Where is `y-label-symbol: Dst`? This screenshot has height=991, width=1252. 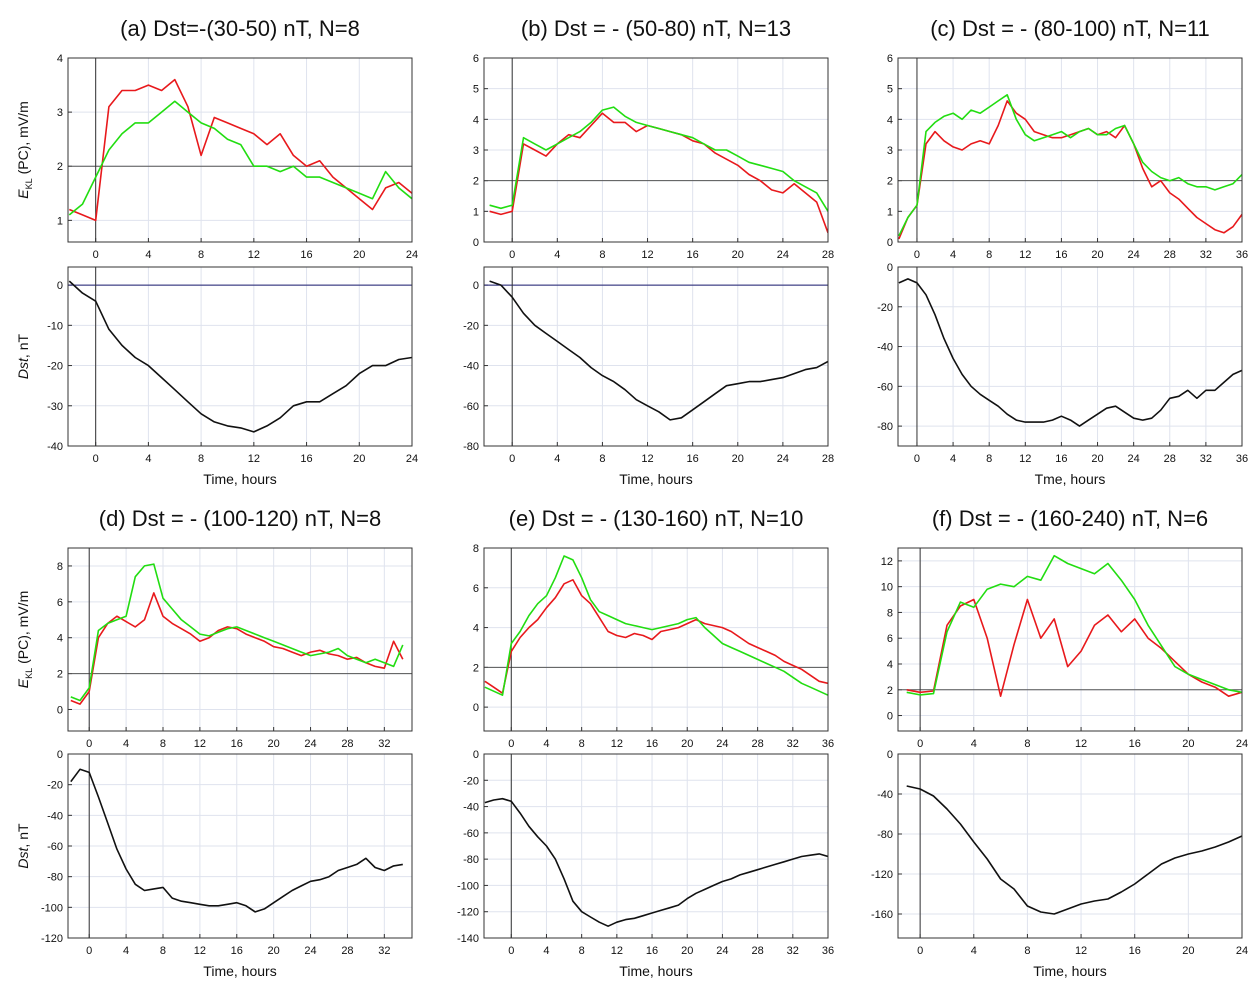
y-label-symbol: Dst is located at coordinates (23, 368).